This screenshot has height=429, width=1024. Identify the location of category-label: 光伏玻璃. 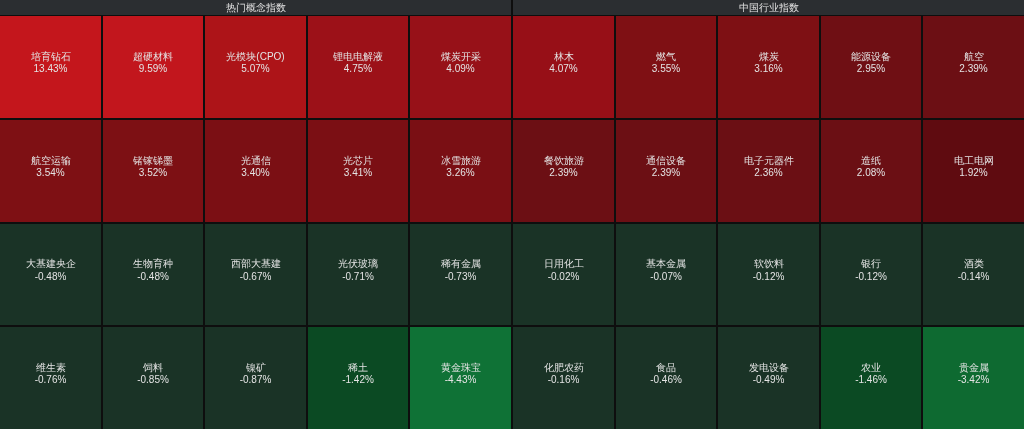
(358, 264).